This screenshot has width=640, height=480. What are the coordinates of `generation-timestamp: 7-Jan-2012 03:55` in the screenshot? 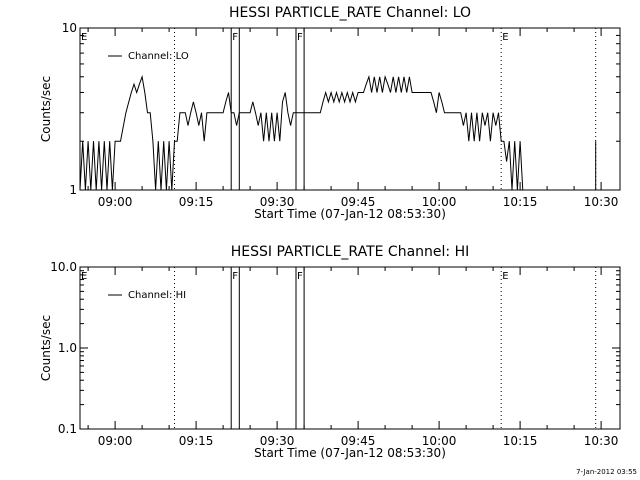 It's located at (606, 472).